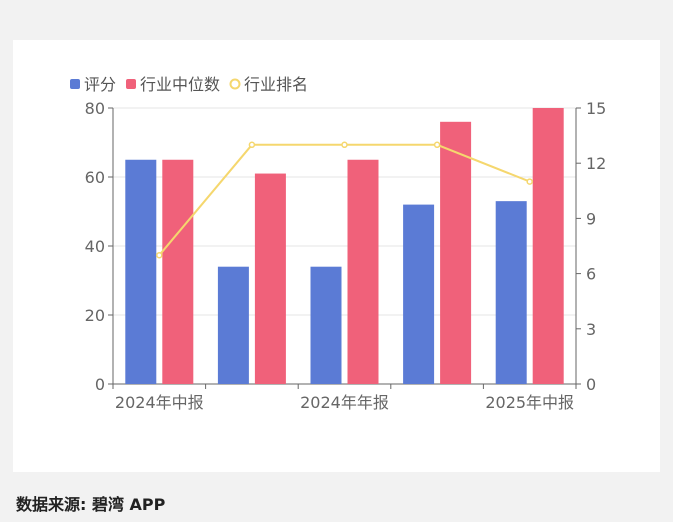 The height and width of the screenshot is (522, 673). I want to click on y-right-tick-label: 6, so click(591, 274).